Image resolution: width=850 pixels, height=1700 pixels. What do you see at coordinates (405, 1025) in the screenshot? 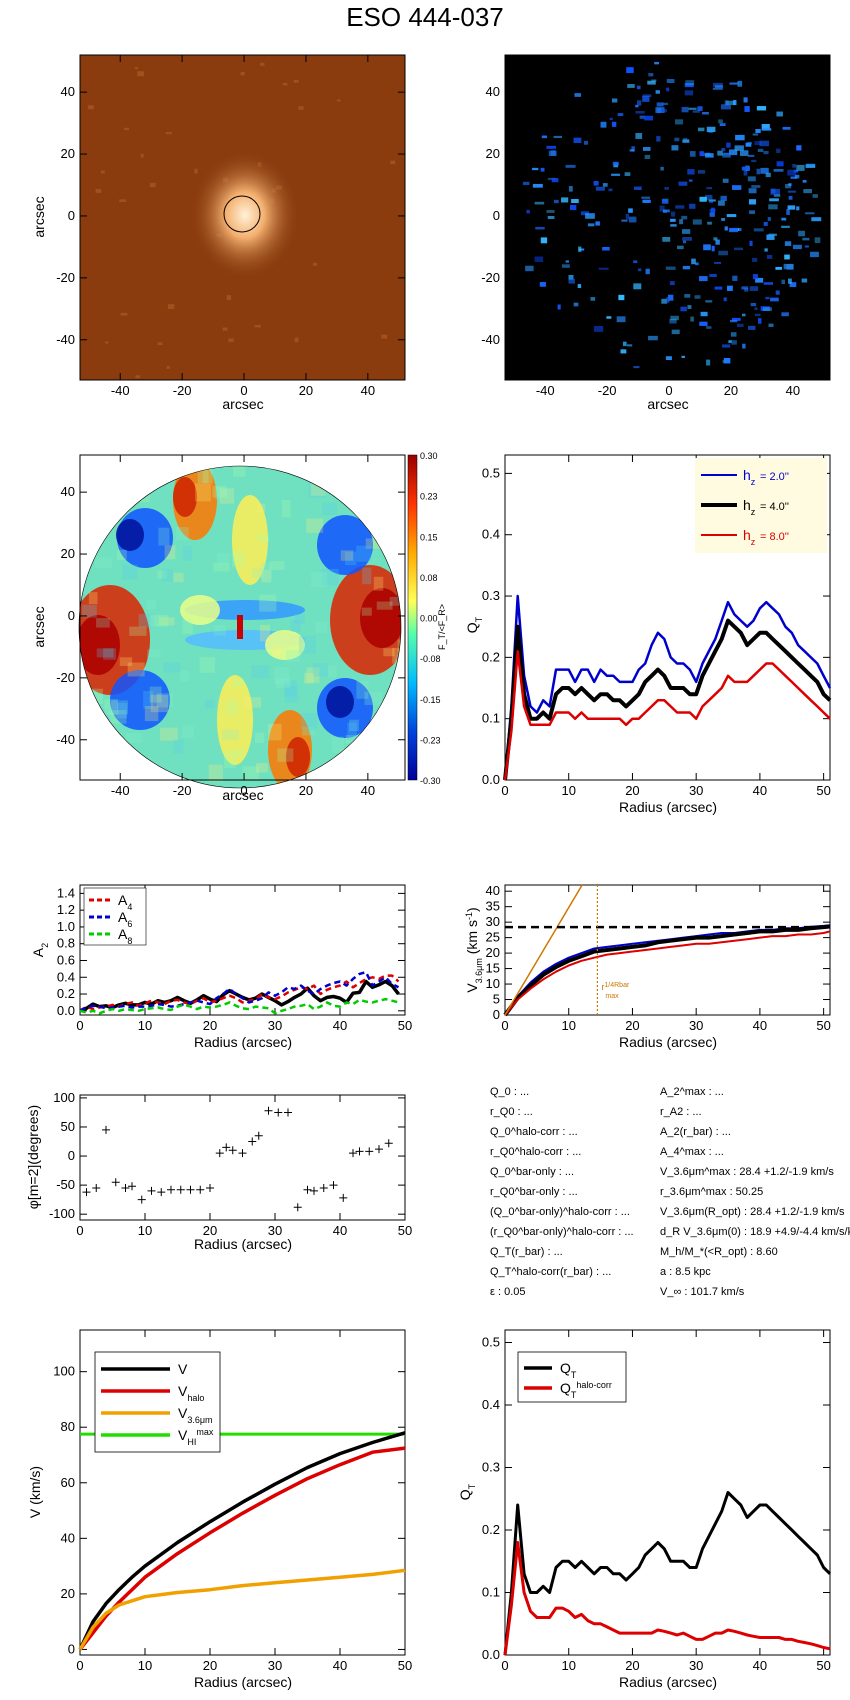
I see `x-tick-label: 50` at bounding box center [405, 1025].